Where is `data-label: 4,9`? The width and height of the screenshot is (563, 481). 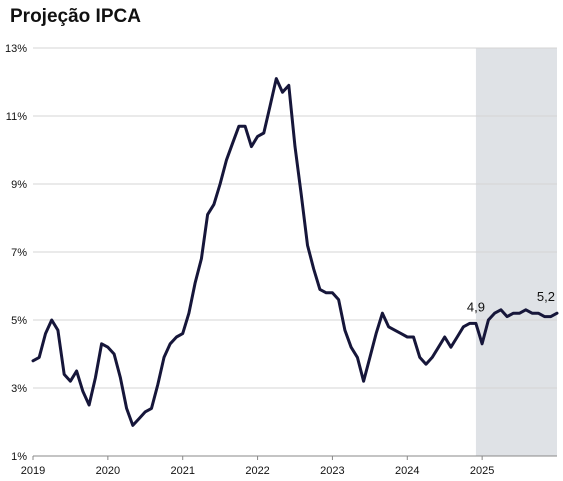 data-label: 4,9 is located at coordinates (476, 306).